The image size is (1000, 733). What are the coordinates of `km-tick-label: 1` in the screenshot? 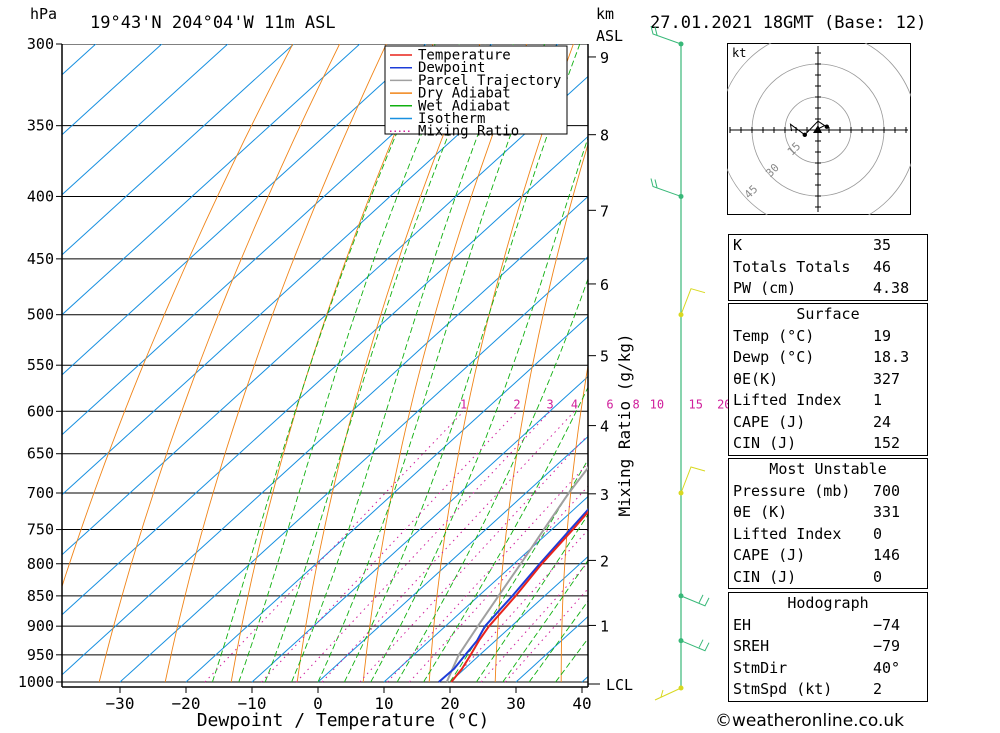 It's located at (604, 626).